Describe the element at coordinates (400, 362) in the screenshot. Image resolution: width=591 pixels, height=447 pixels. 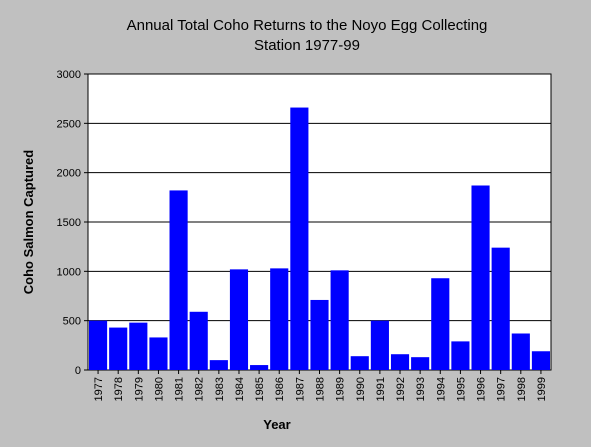
I see `bar-1992` at that location.